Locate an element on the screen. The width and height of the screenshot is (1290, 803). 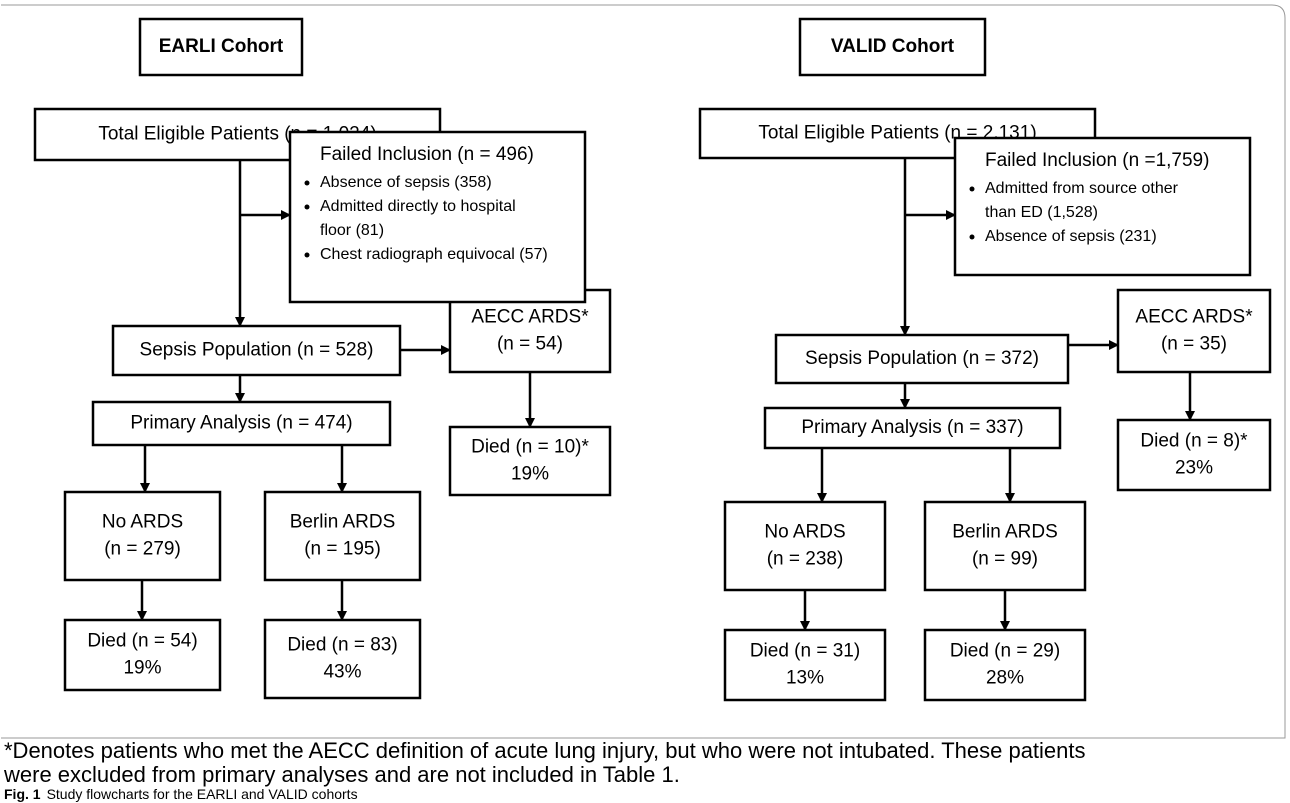
node-label: (n = 279) is located at coordinates (142, 549).